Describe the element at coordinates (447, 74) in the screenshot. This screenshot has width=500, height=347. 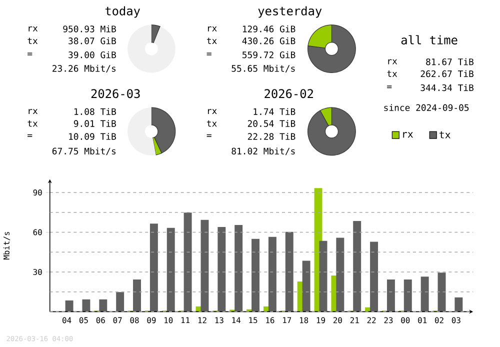
I see `text: 262.67 TiB` at that location.